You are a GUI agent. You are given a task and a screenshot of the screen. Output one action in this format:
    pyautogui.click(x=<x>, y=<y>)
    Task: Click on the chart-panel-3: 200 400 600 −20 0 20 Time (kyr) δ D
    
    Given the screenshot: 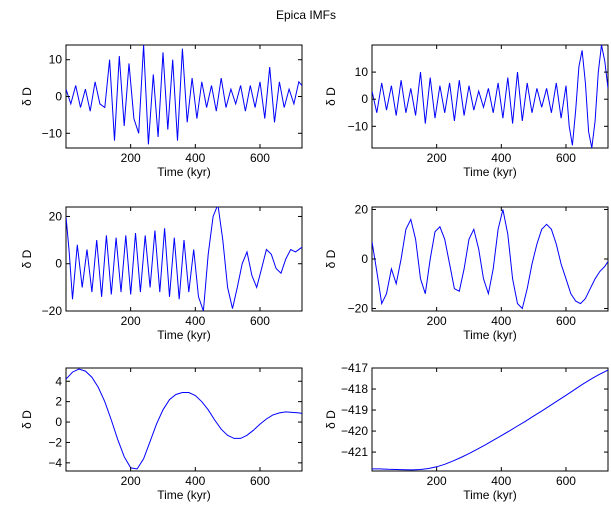 What is the action you would take?
    pyautogui.click(x=161, y=274)
    